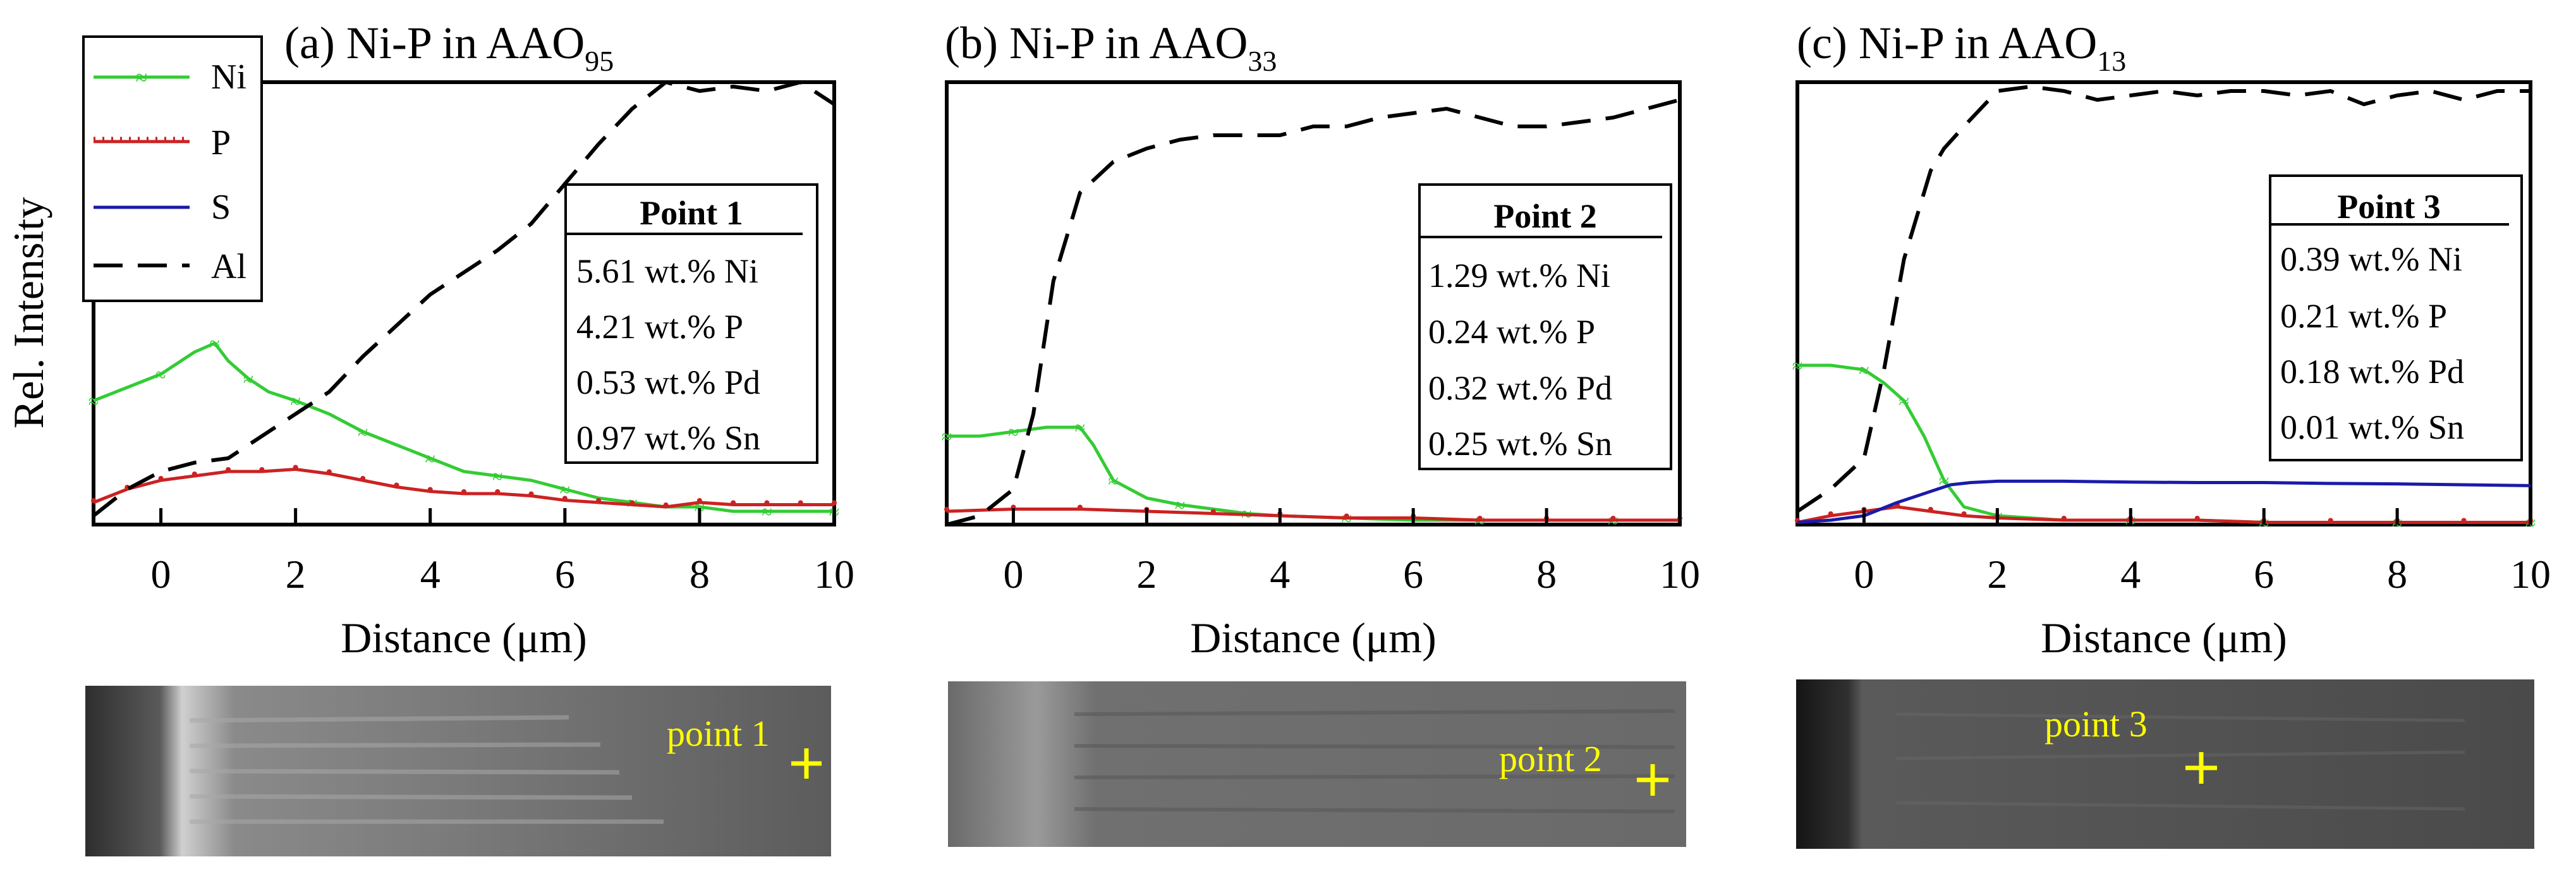 The image size is (2576, 876). What do you see at coordinates (2165, 764) in the screenshot?
I see `sem-image-c: point 3` at bounding box center [2165, 764].